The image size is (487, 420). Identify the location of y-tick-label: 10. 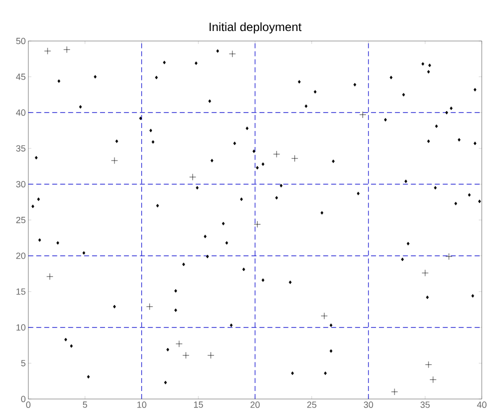
(21, 327).